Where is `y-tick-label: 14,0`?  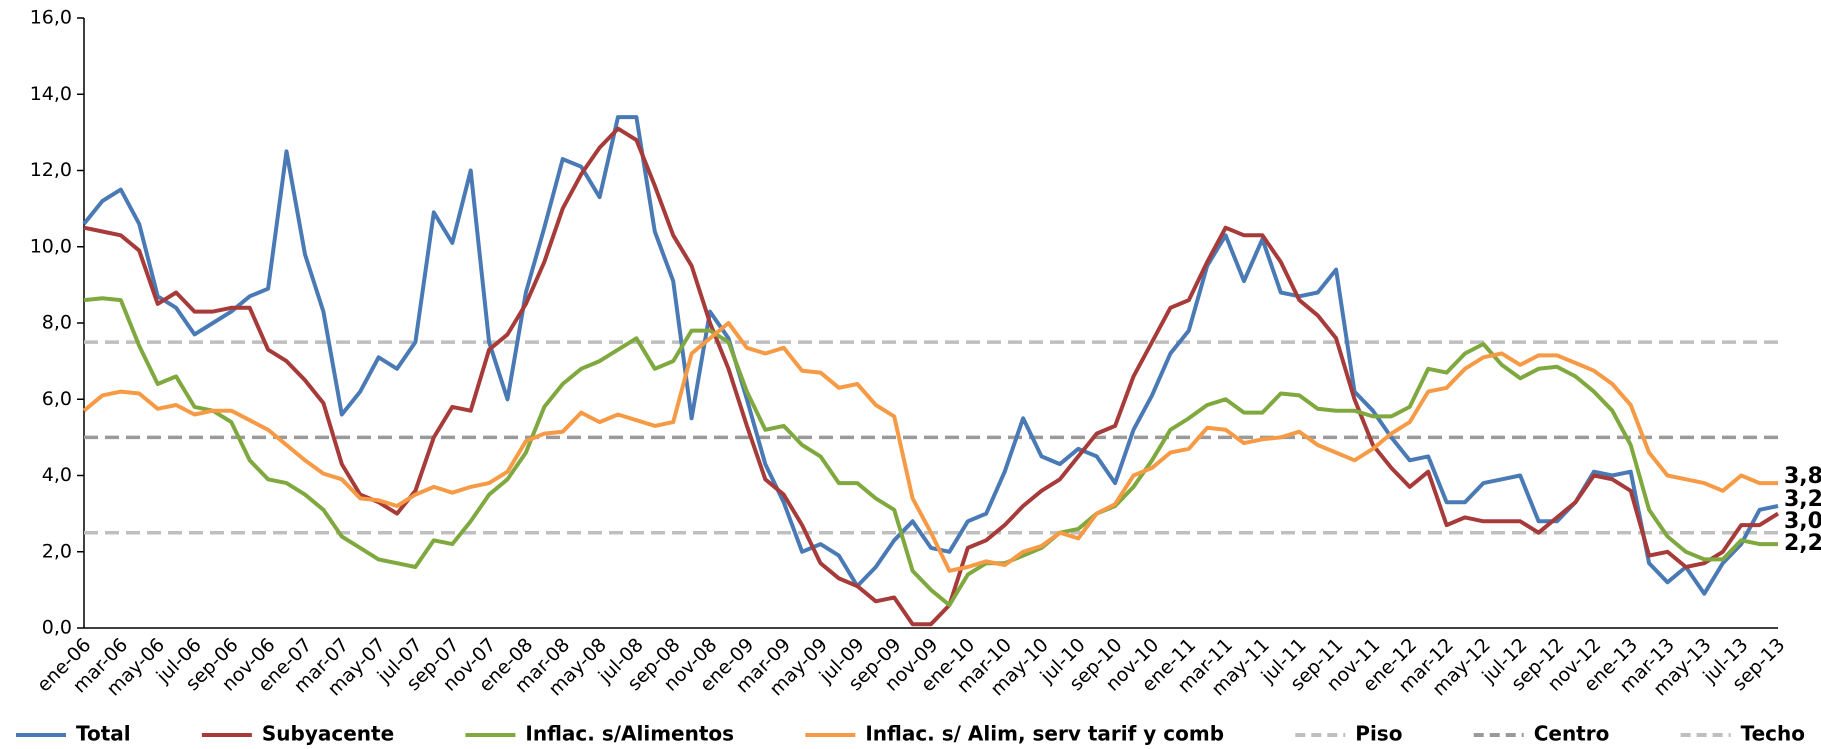
y-tick-label: 14,0 is located at coordinates (51, 94).